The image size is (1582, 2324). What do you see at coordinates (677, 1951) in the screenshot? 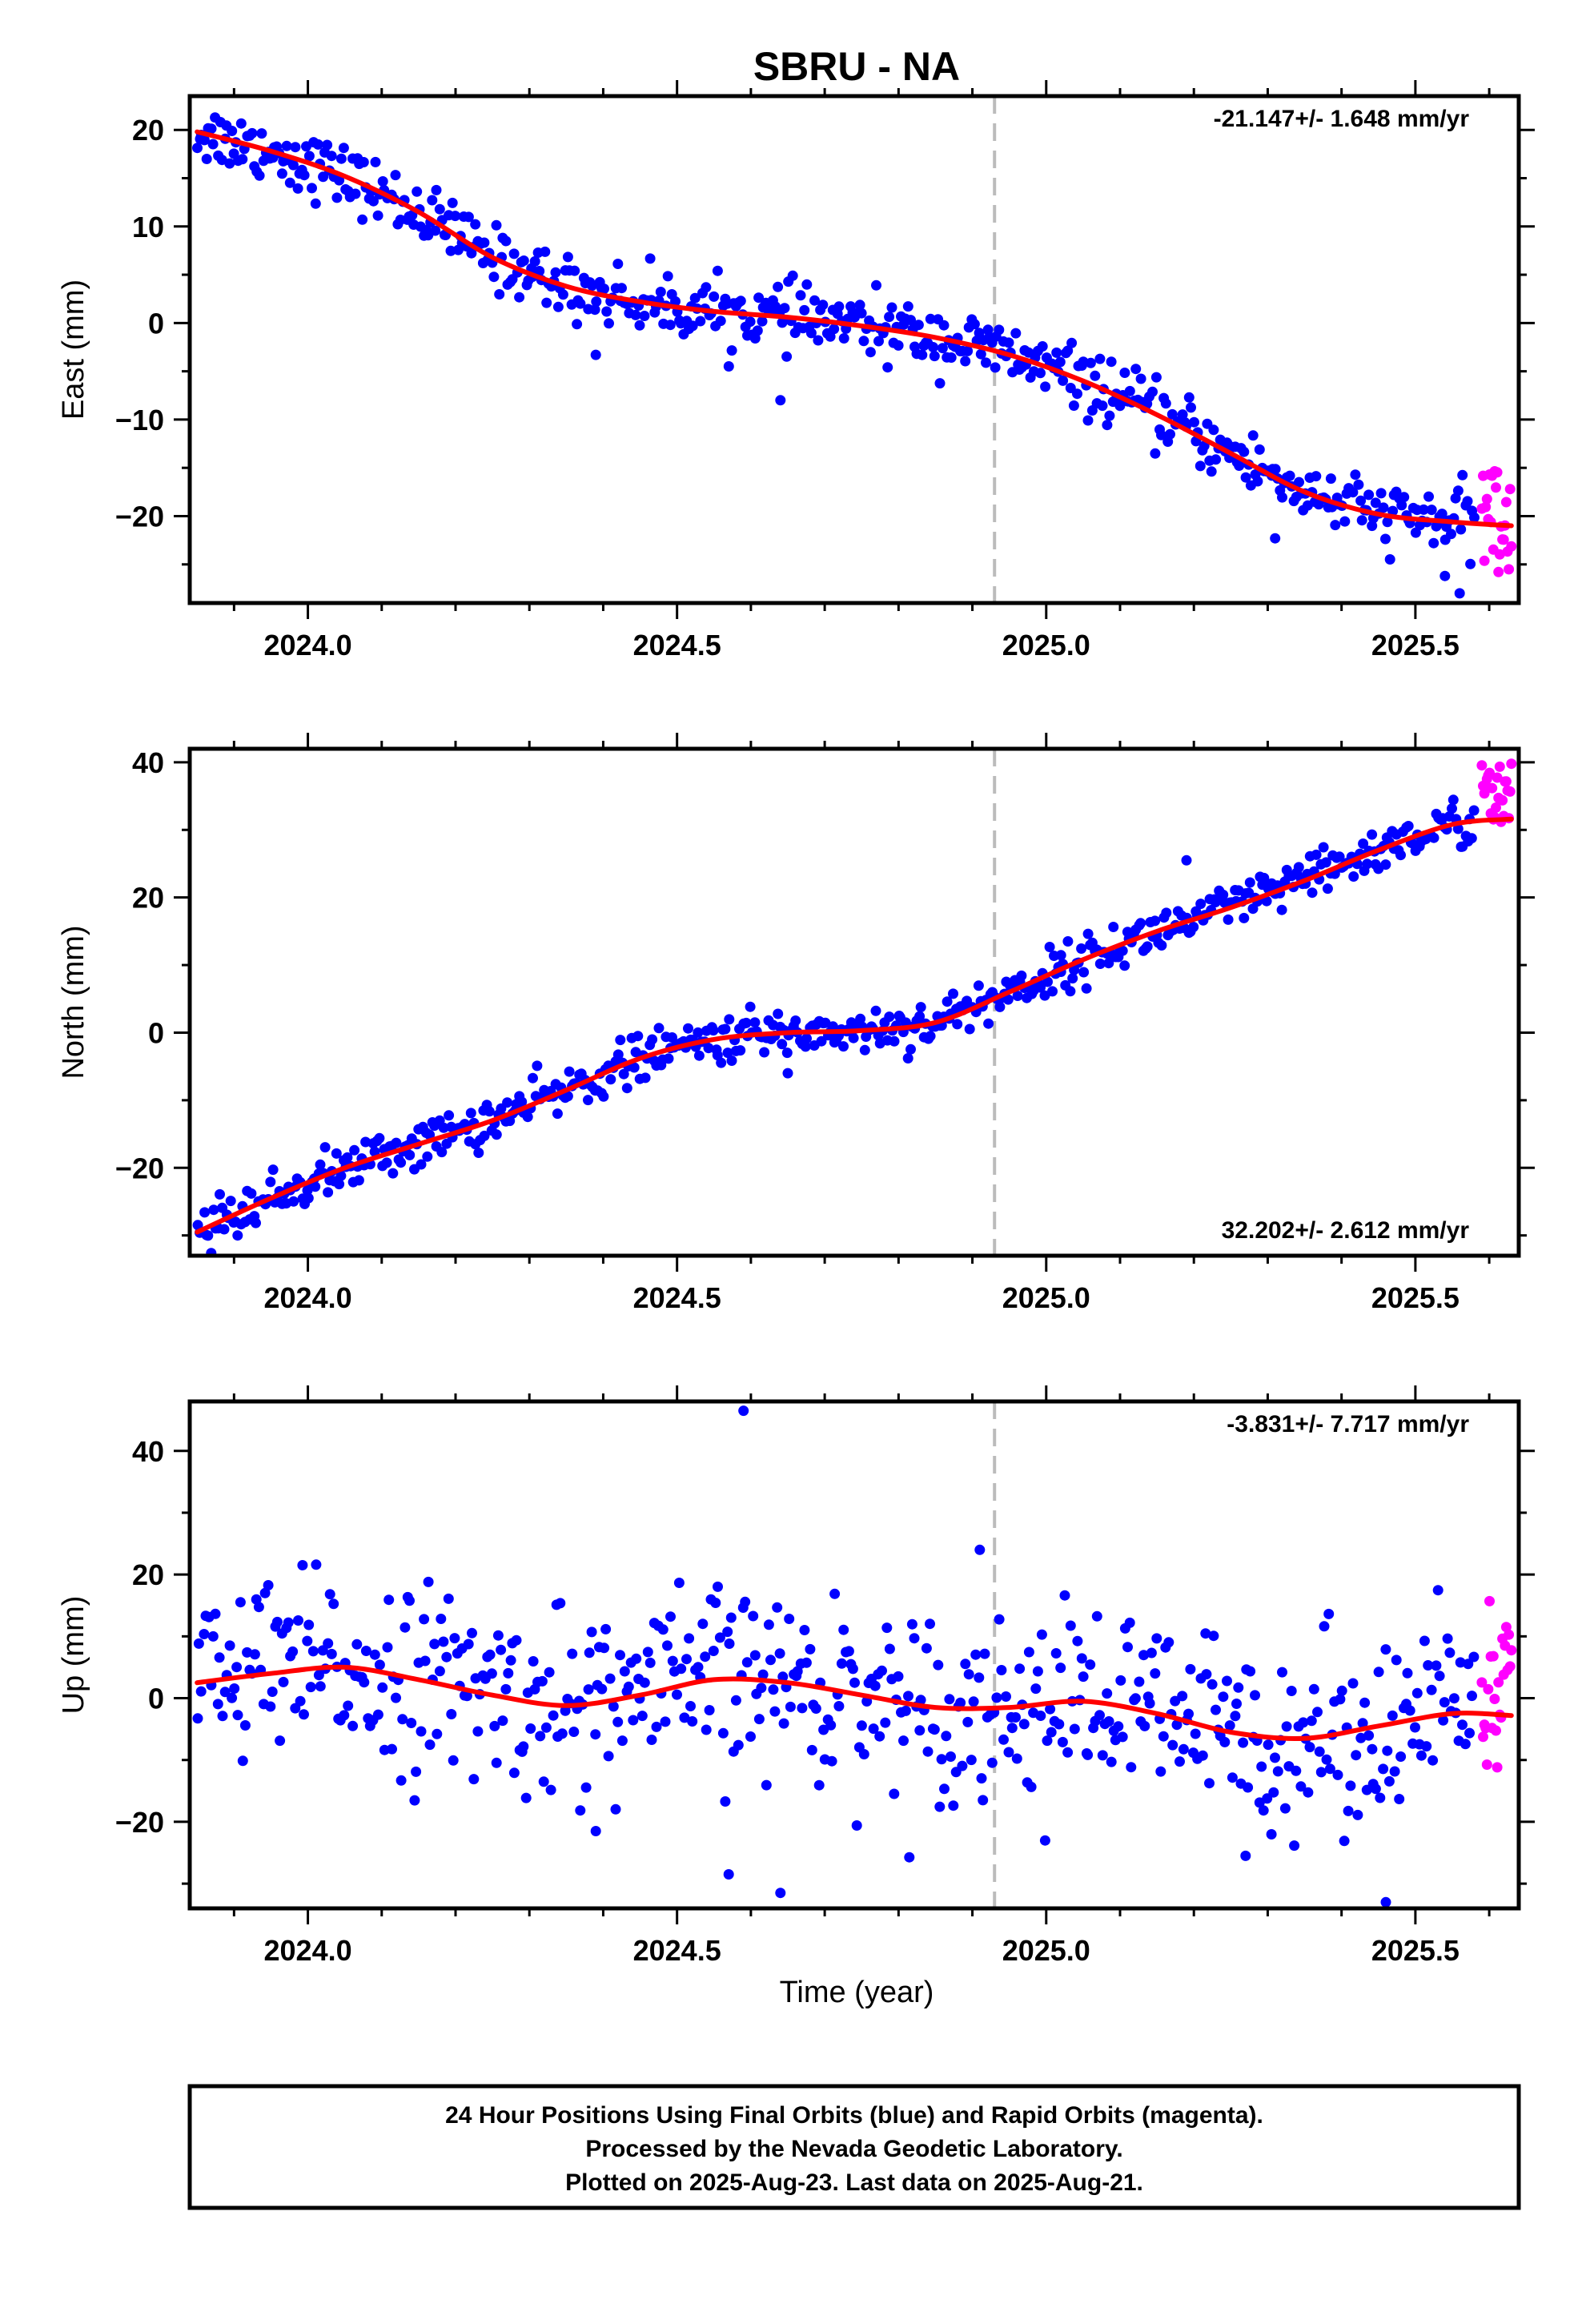
I see `x-tick-label: 2024.5` at bounding box center [677, 1951].